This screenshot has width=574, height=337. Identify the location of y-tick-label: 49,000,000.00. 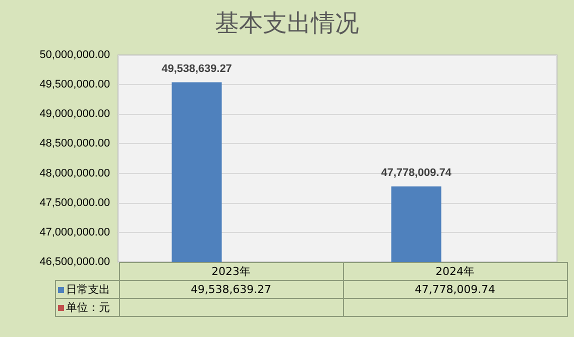
(75, 114).